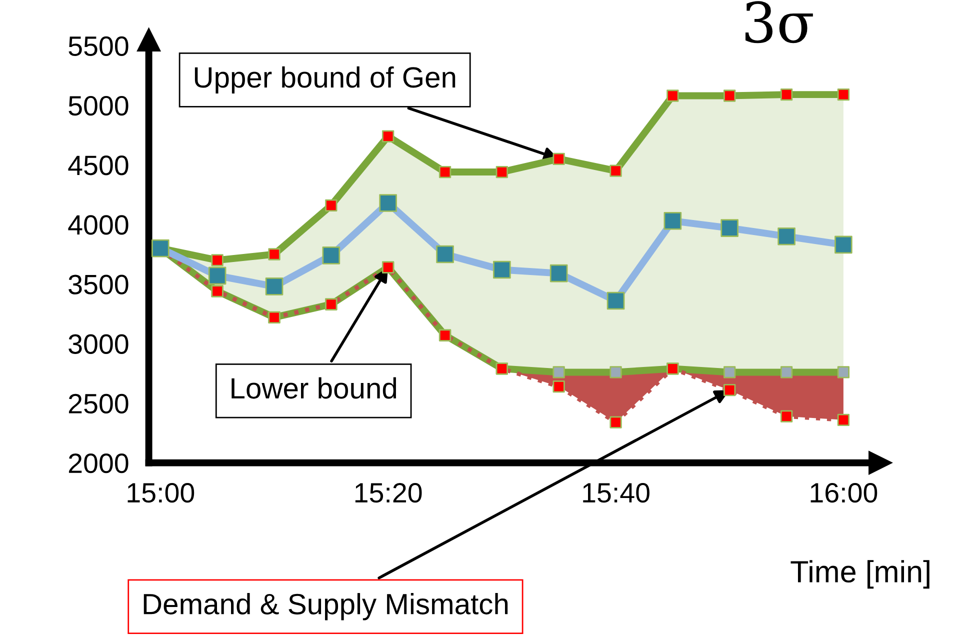 This screenshot has height=641, width=960. What do you see at coordinates (98, 463) in the screenshot?
I see `y-tick-label: 2000` at bounding box center [98, 463].